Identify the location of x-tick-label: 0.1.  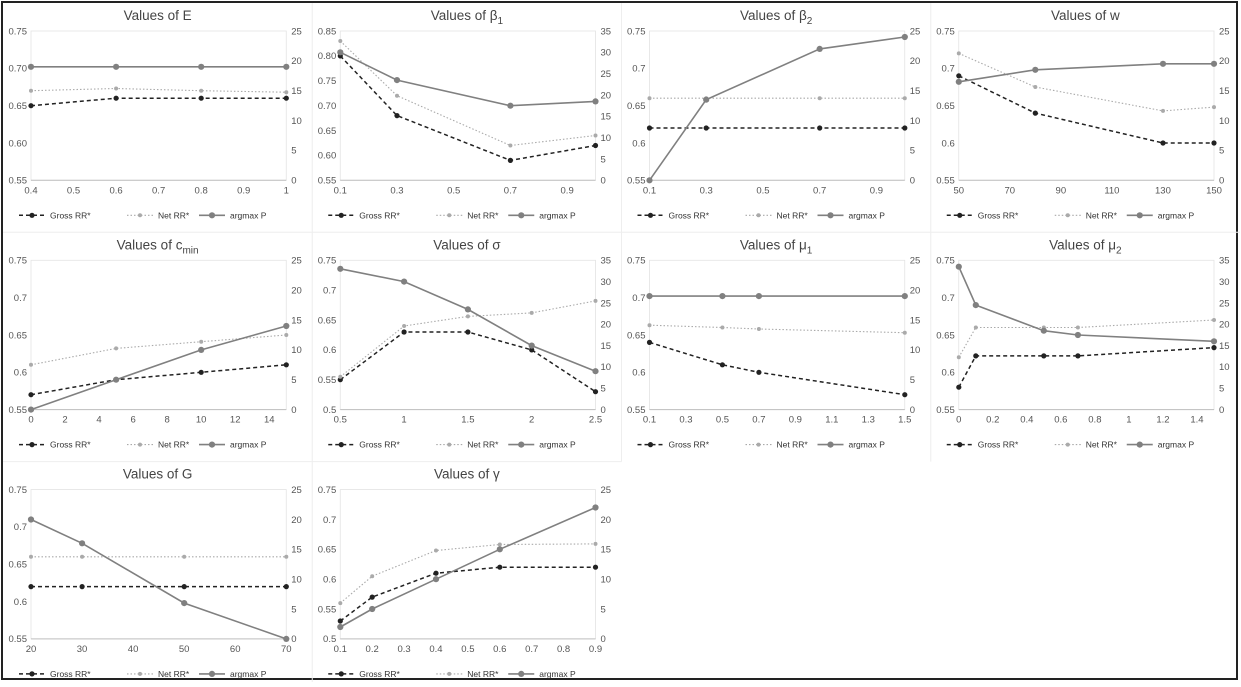
(649, 190).